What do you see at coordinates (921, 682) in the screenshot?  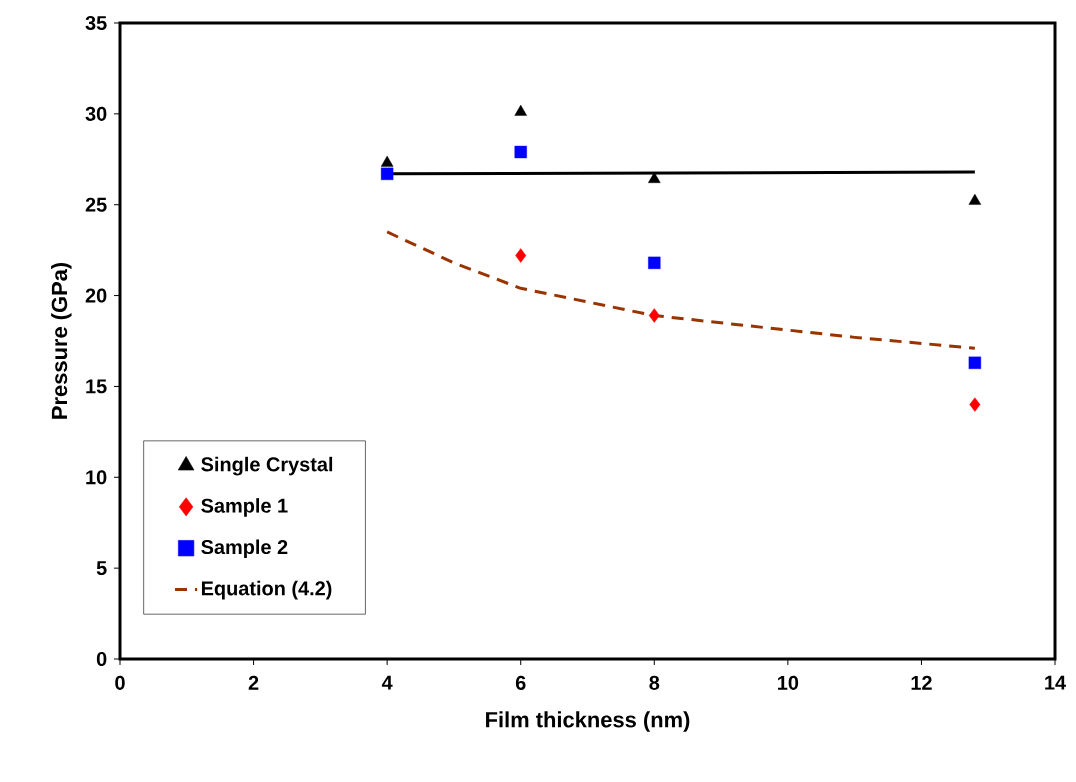 I see `x-tick-label: 12` at bounding box center [921, 682].